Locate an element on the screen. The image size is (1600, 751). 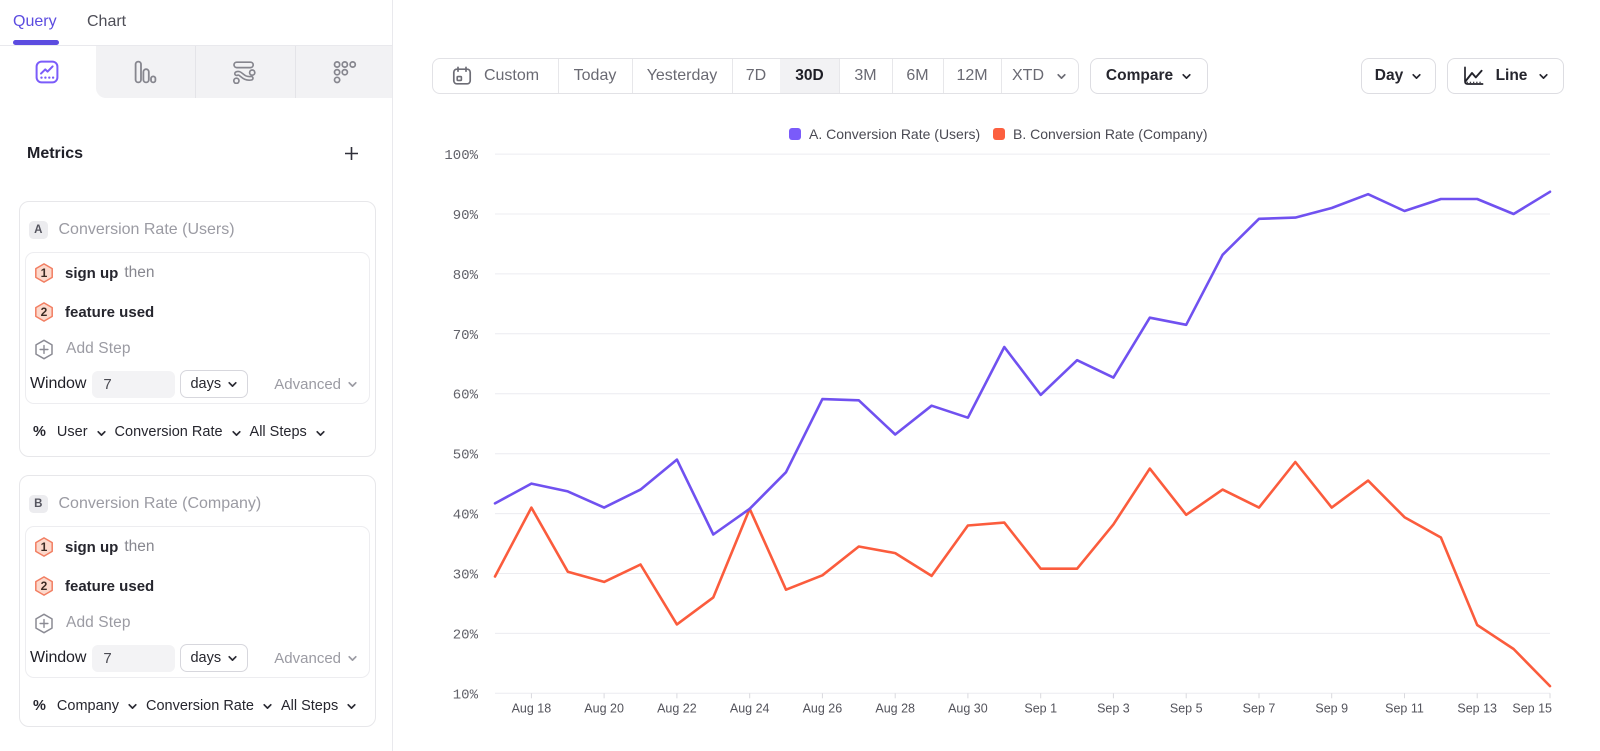
svg-text: Sep 5 is located at coordinates (1186, 709).